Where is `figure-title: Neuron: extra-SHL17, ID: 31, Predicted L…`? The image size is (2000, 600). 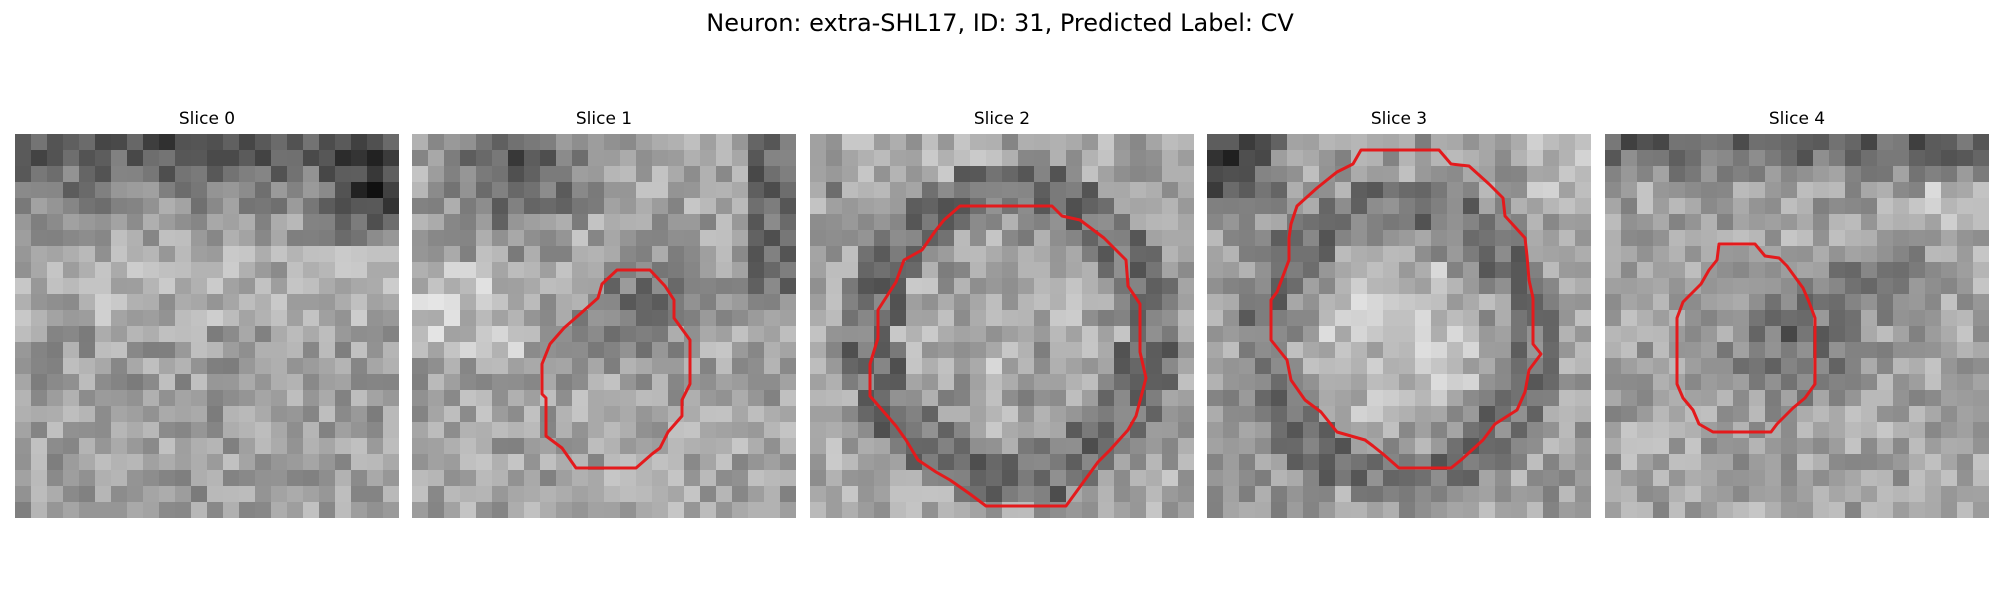
figure-title: Neuron: extra-SHL17, ID: 31, Predicted L… is located at coordinates (1000, 23).